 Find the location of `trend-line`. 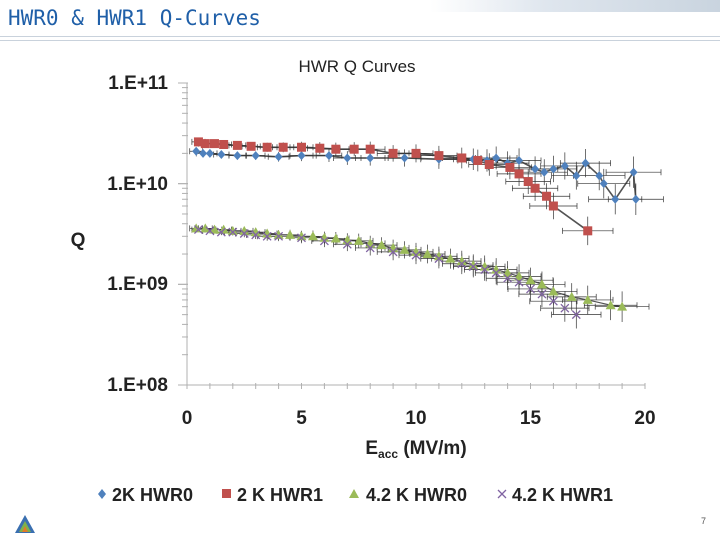

trend-line is located at coordinates (409, 267).